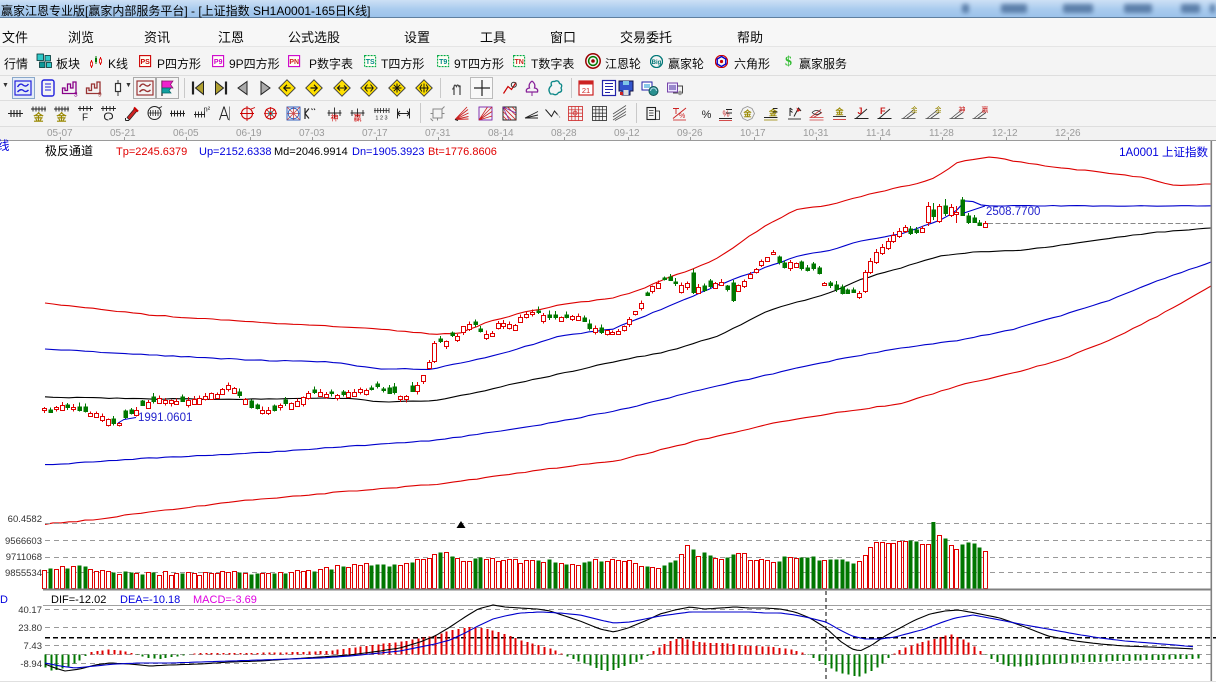  What do you see at coordinates (443, 62) in the screenshot?
I see `svg-text: T9` at bounding box center [443, 62].